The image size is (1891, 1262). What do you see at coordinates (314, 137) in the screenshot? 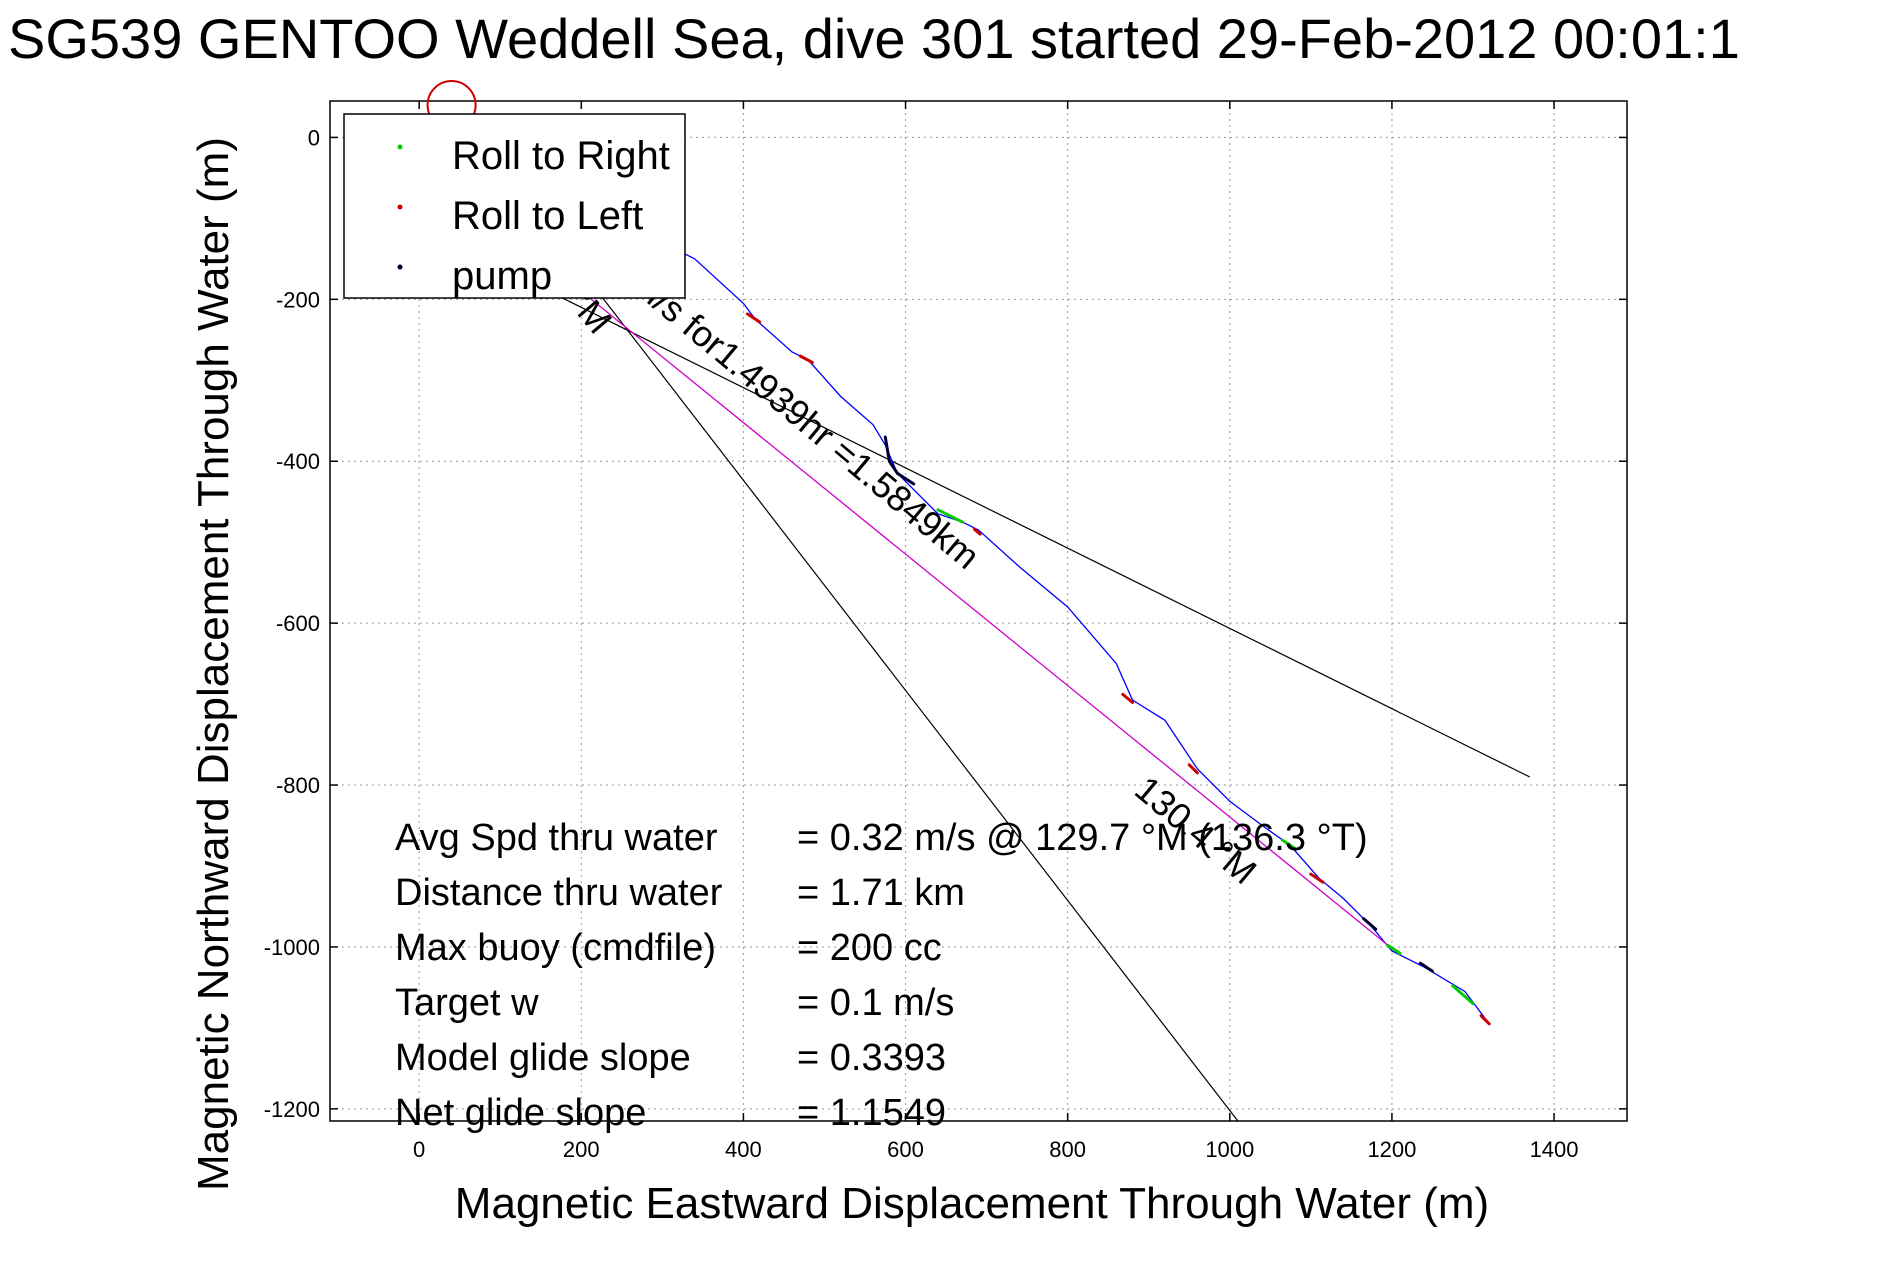
I see `y-tick-label: 0` at bounding box center [314, 137].